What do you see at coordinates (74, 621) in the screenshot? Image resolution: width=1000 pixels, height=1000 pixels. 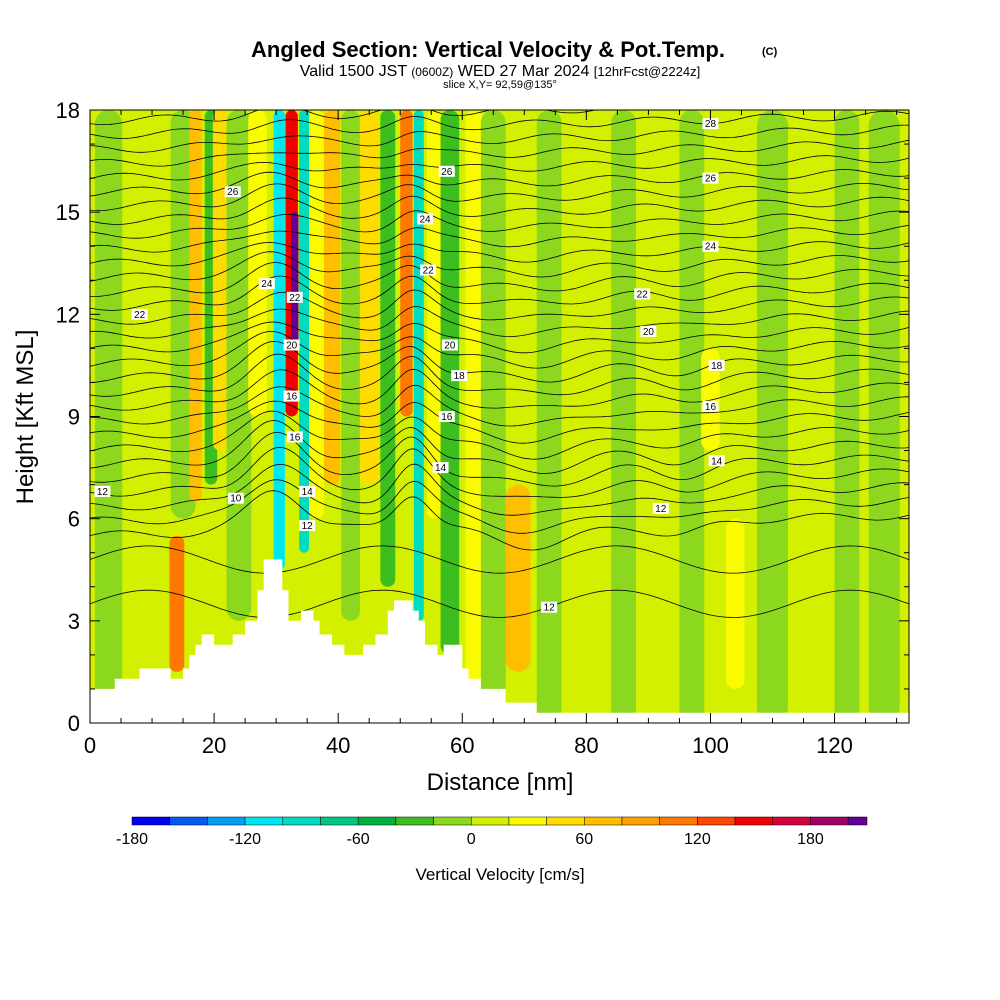 I see `y-tick-label: 3` at bounding box center [74, 621].